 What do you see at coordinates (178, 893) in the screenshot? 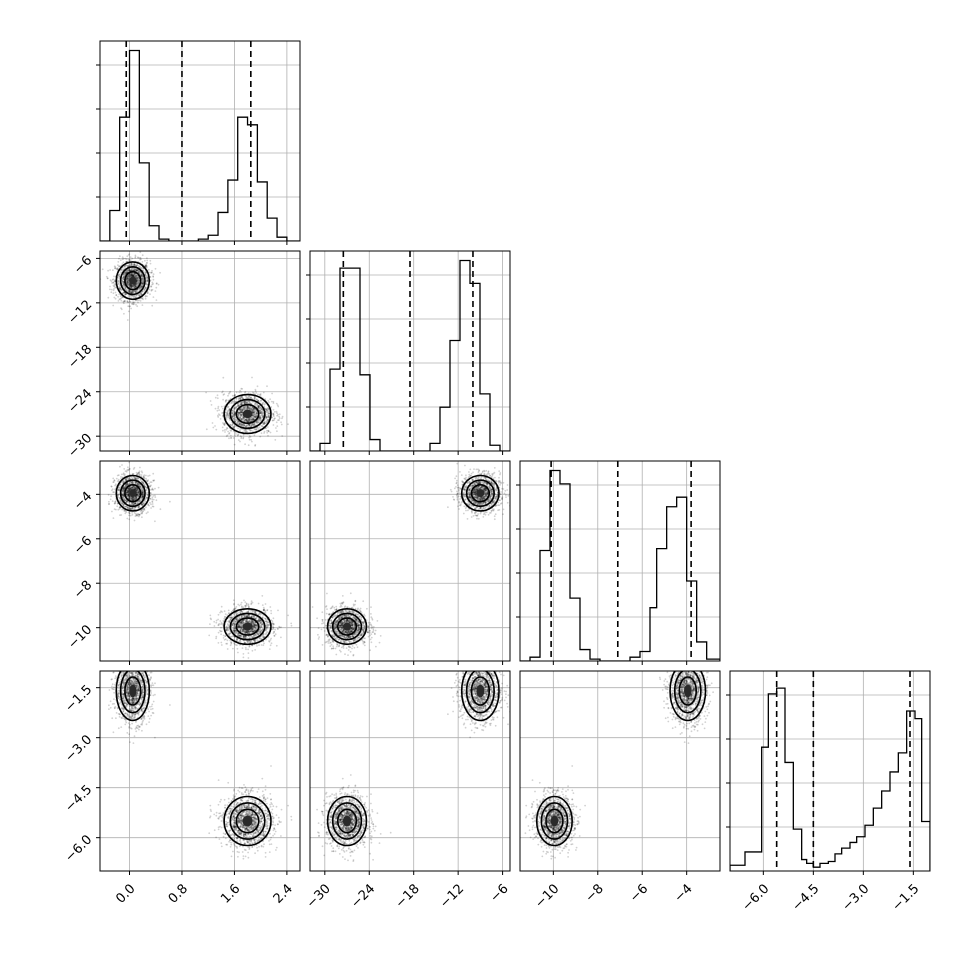
I see `x-tick-label: 0.8` at bounding box center [178, 893].